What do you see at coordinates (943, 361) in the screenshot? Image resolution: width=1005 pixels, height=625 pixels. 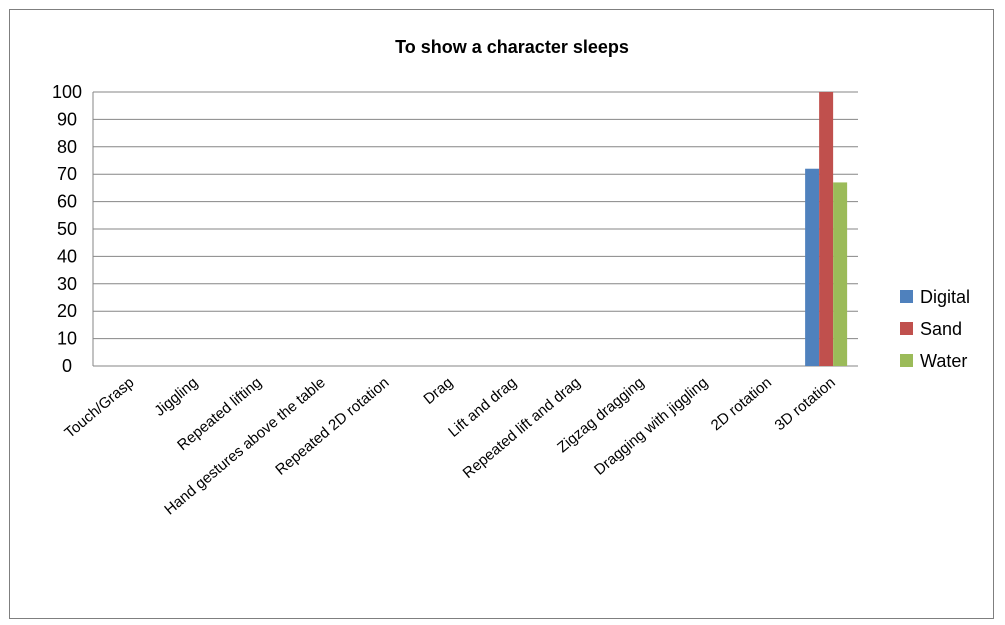 I see `legend-label-water: Water` at bounding box center [943, 361].